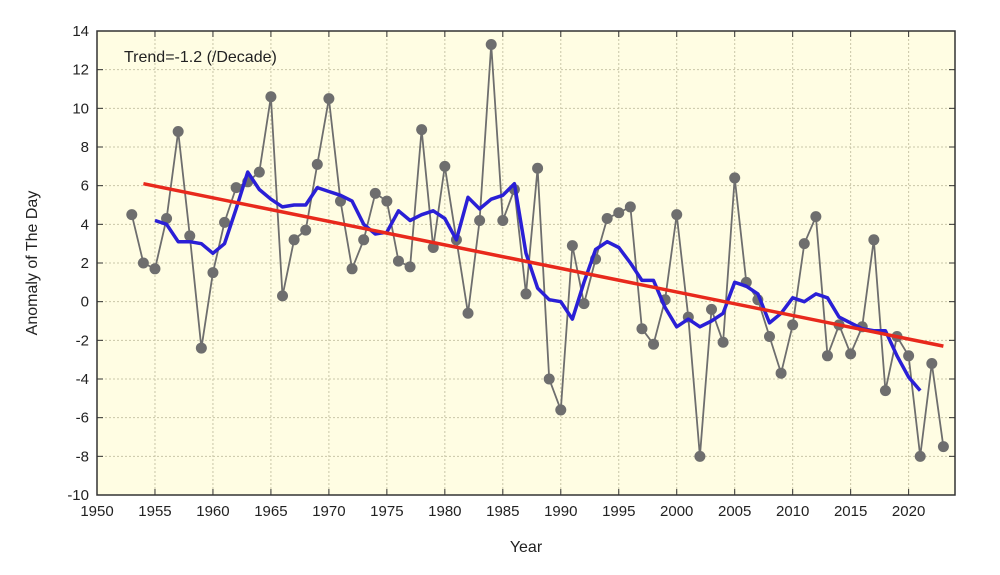 The width and height of the screenshot is (1000, 575). What do you see at coordinates (212, 511) in the screenshot?
I see `x-tick-label: 1960` at bounding box center [212, 511].